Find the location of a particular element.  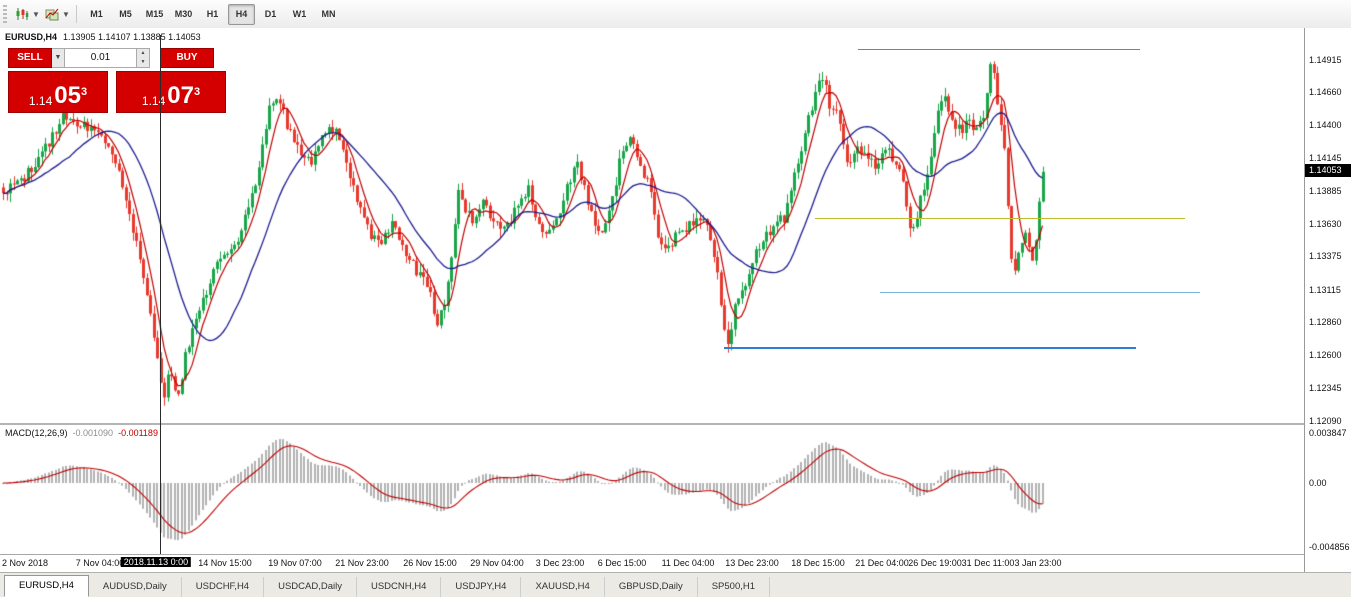

time-axis-label: 11 Dec 04:00 is located at coordinates (688, 563).